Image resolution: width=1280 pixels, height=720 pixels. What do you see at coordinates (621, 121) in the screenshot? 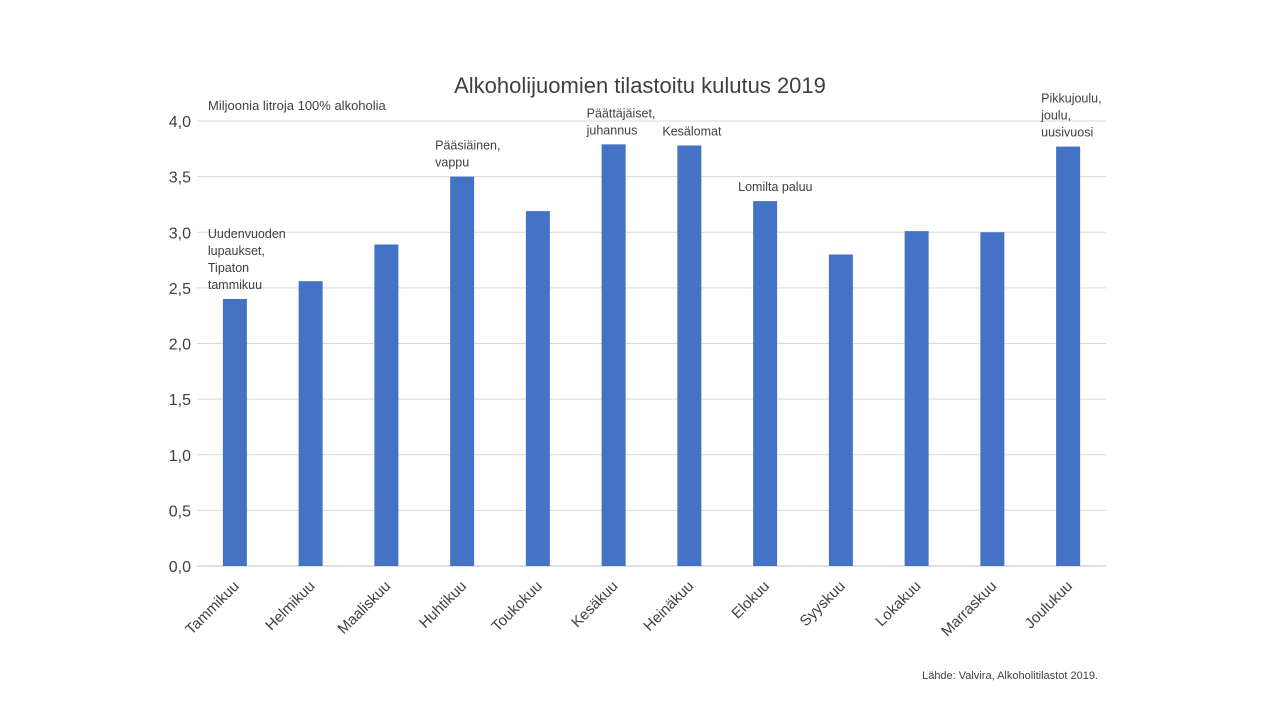
I see `annotation-kesäkuu: Päättäjäiset, juhannus` at bounding box center [621, 121].